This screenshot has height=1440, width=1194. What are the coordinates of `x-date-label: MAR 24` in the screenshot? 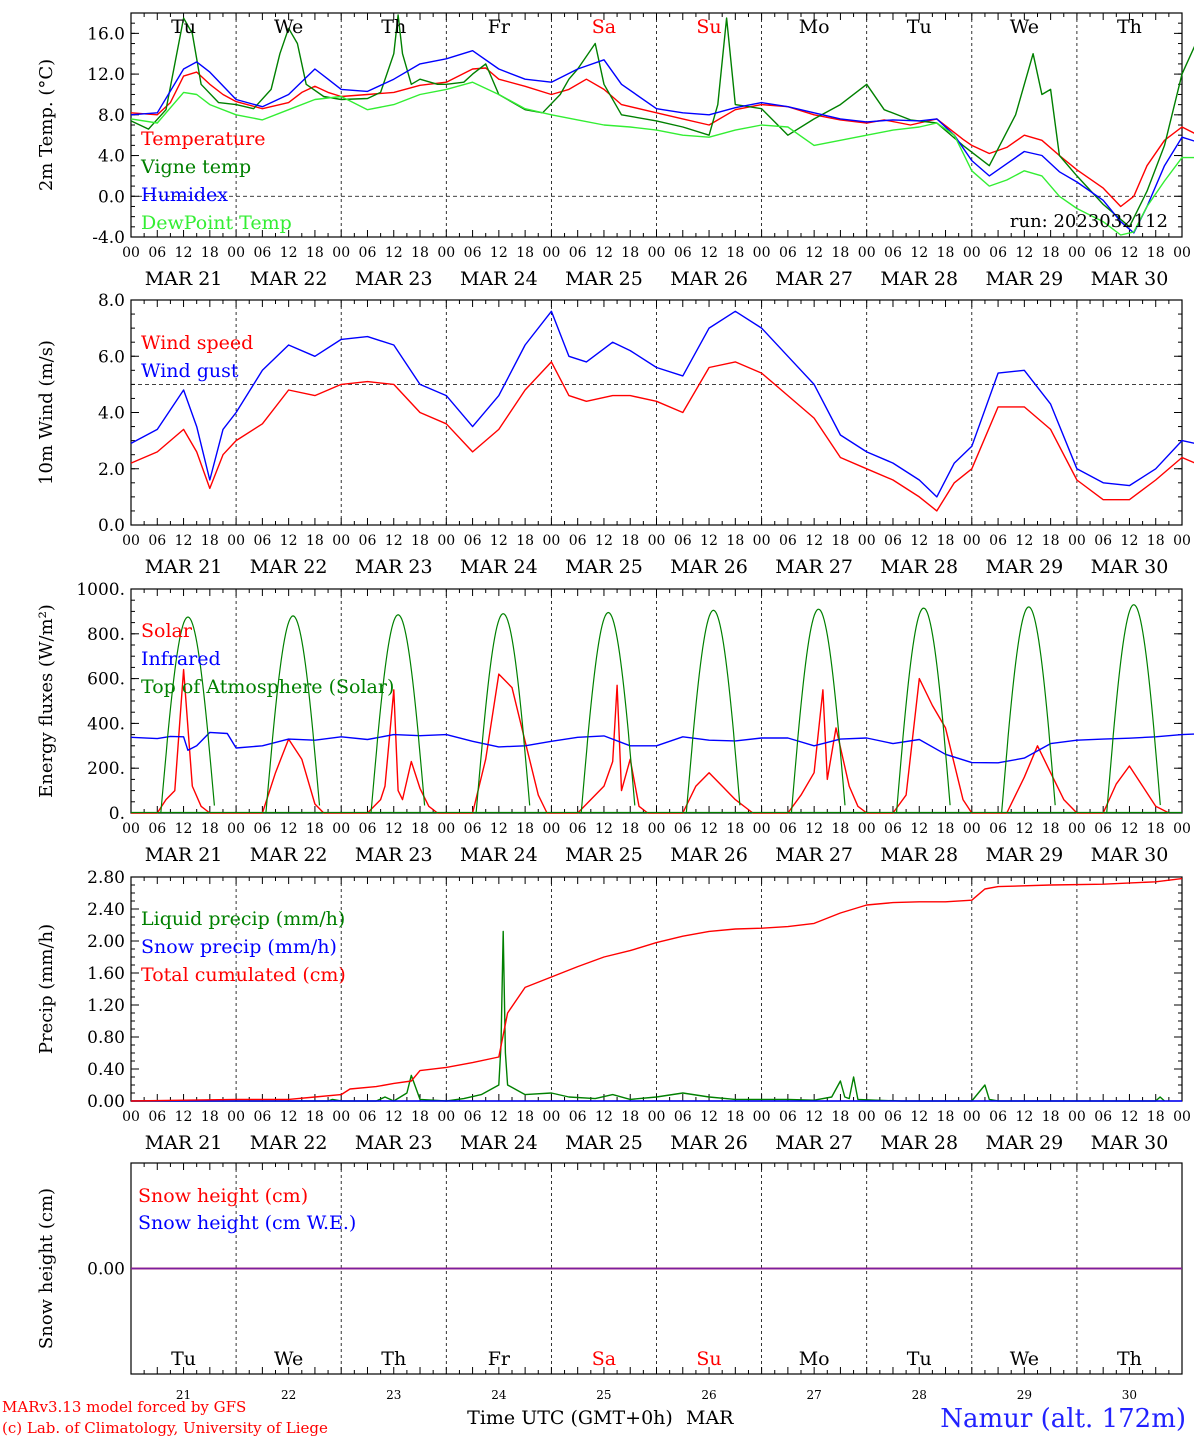 It's located at (499, 567).